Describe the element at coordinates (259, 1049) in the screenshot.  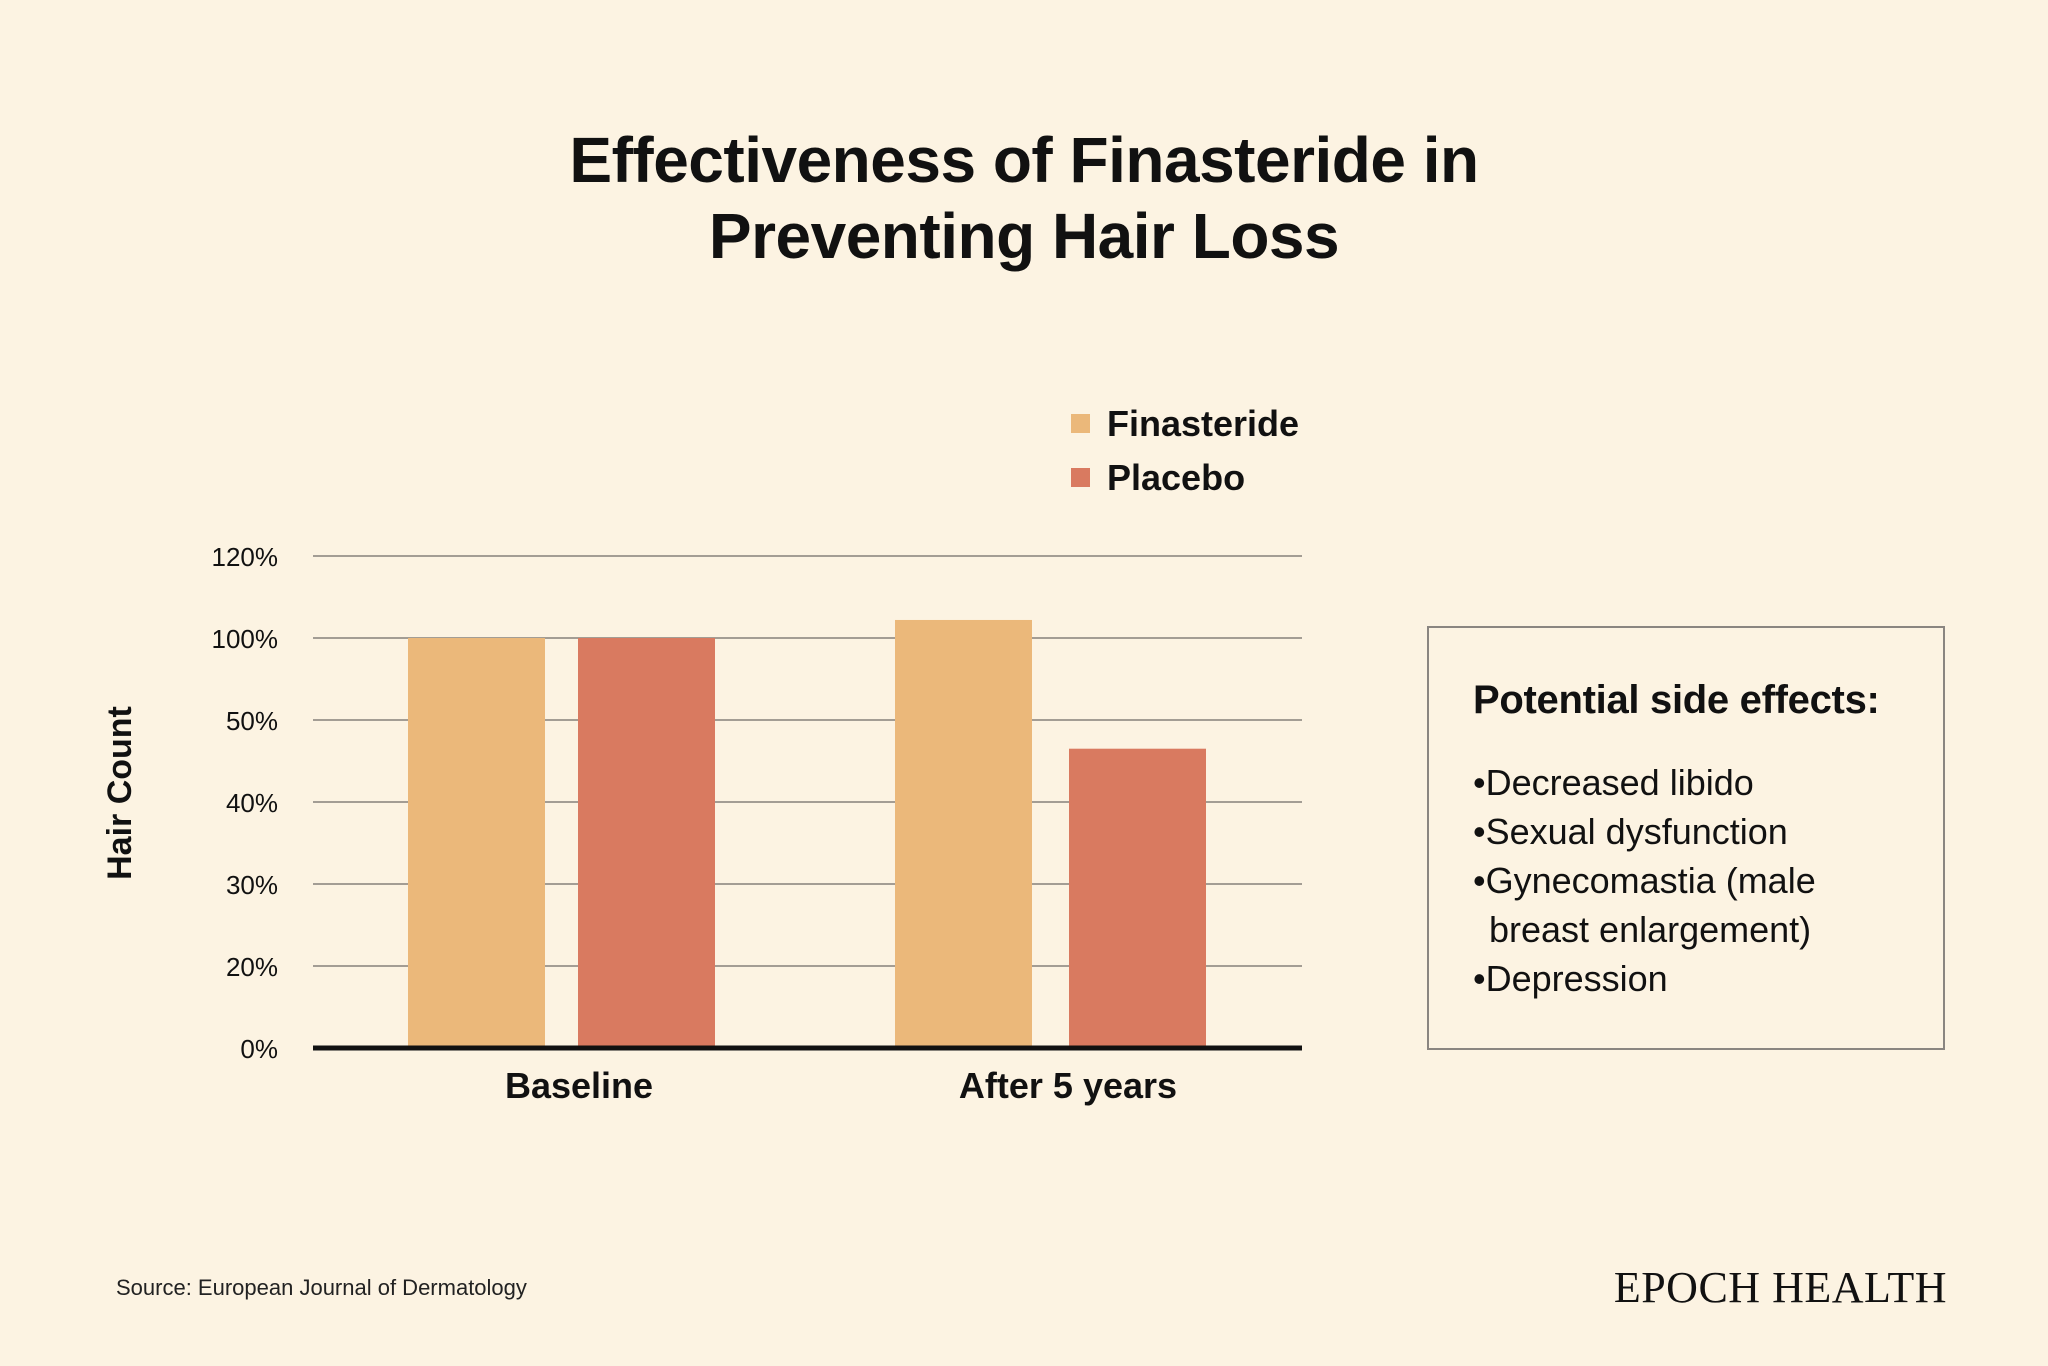
I see `y-tick-label: 0%` at that location.